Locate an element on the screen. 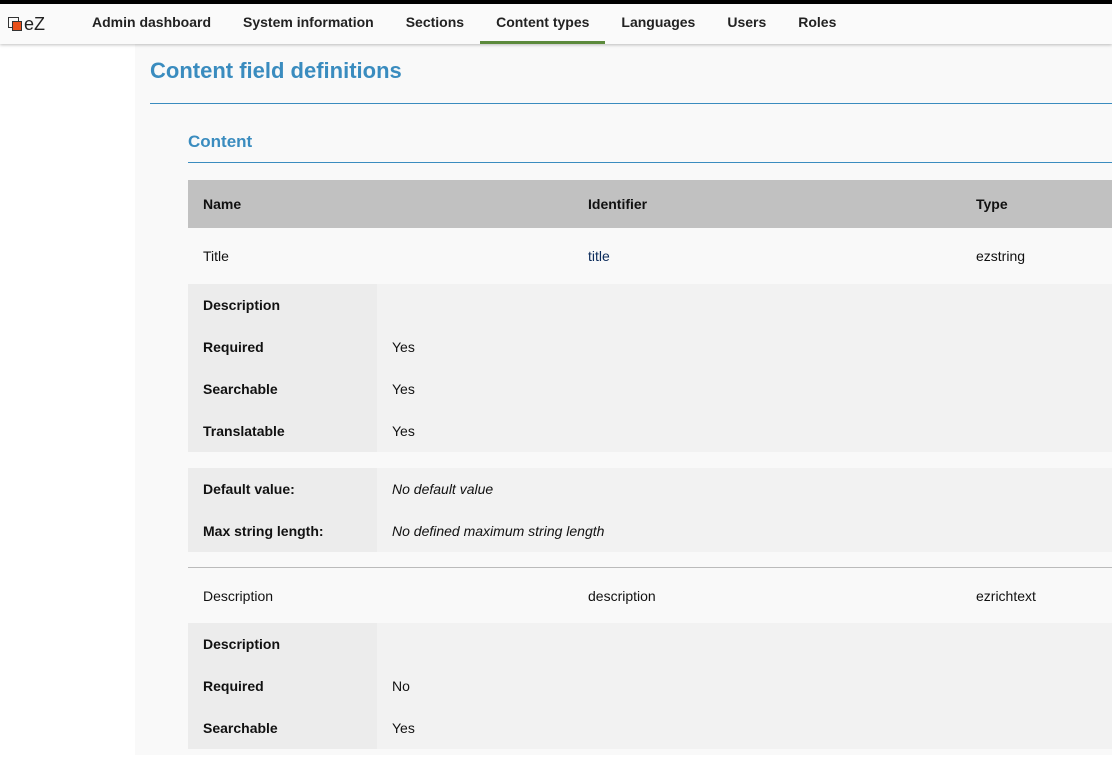  logo-icon is located at coordinates (15, 24).